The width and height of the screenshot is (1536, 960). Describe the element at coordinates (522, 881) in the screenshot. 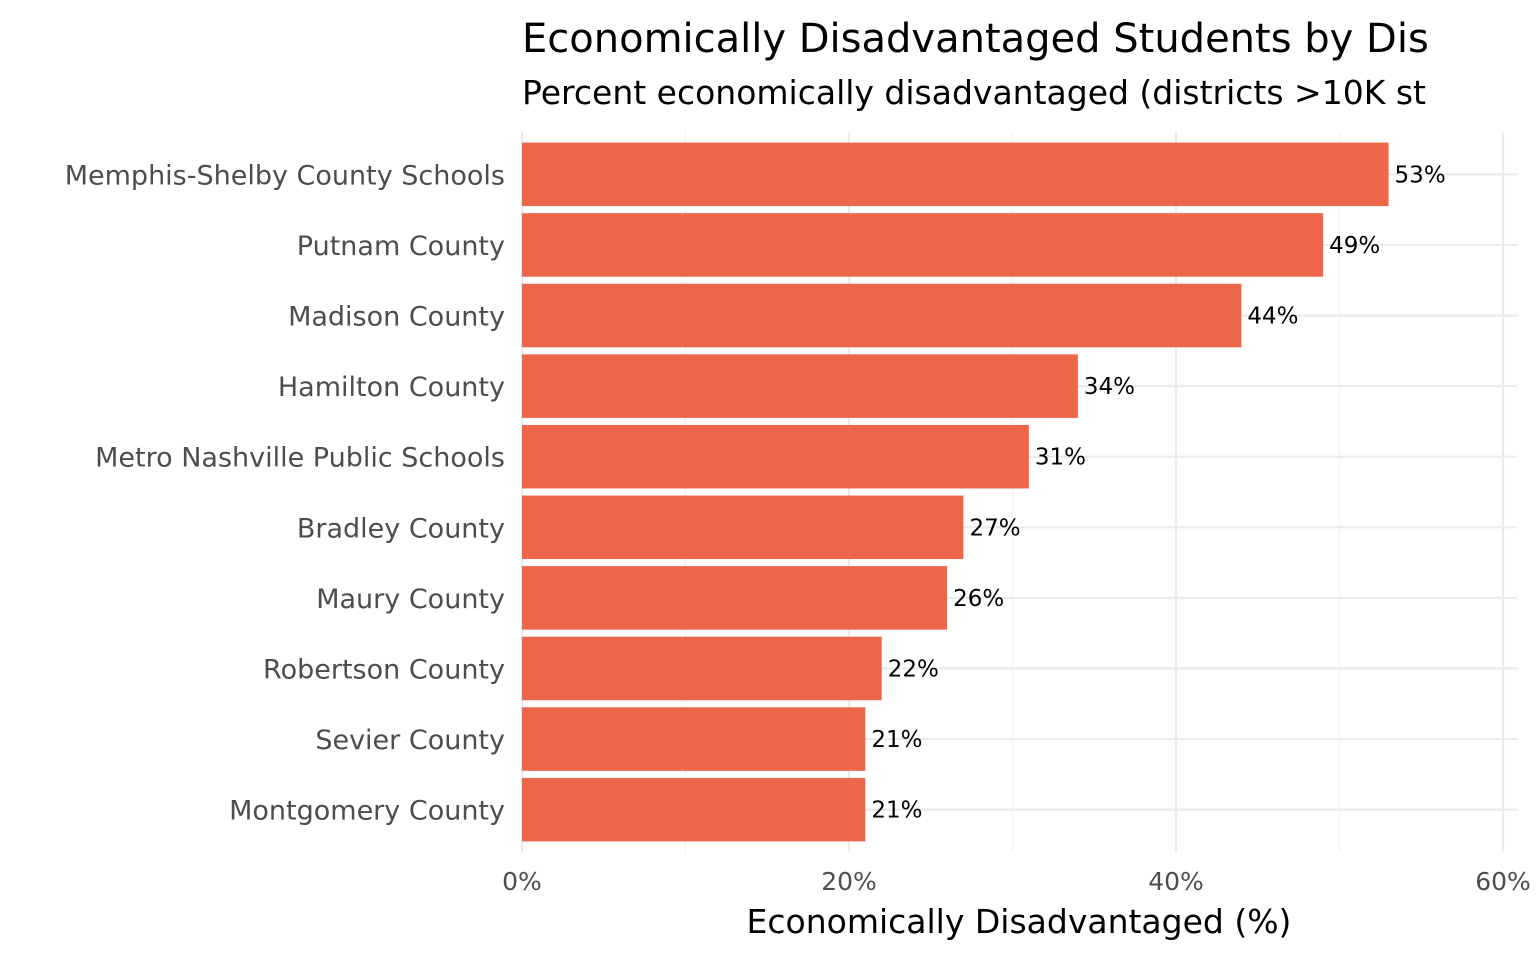

I see `x-tick-label: 0%` at that location.